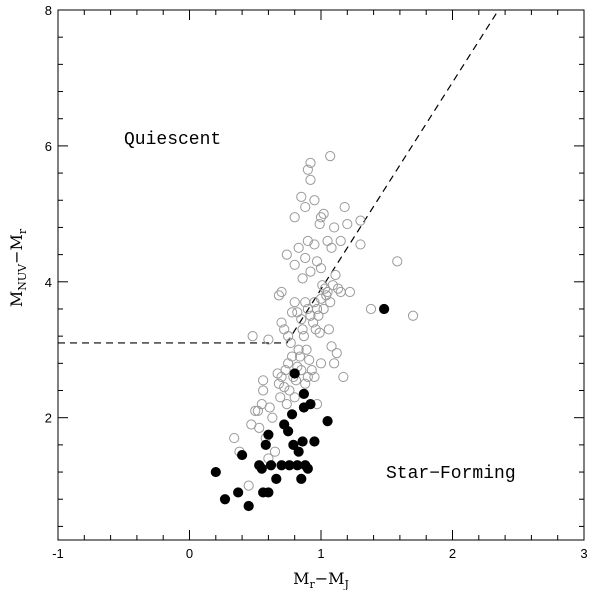 Image resolution: width=589 pixels, height=590 pixels. Describe the element at coordinates (312, 584) in the screenshot. I see `x-axis-title-sub1: r` at that location.